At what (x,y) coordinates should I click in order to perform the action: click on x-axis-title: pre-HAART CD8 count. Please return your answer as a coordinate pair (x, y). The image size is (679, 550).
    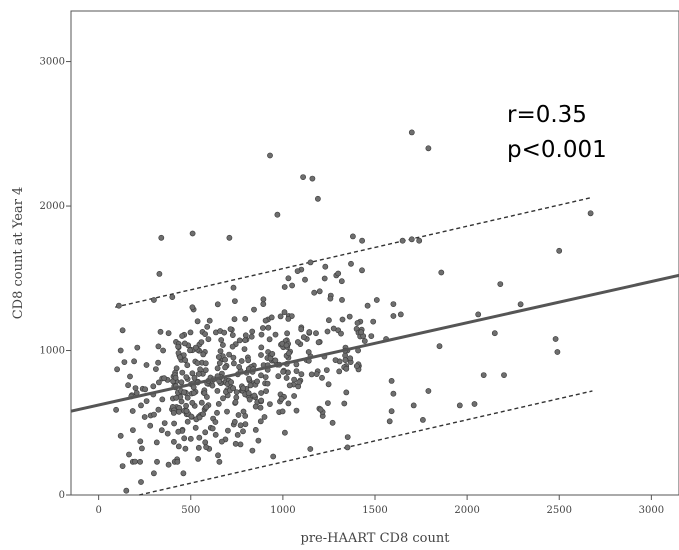
    Looking at the image, I should click on (376, 538).